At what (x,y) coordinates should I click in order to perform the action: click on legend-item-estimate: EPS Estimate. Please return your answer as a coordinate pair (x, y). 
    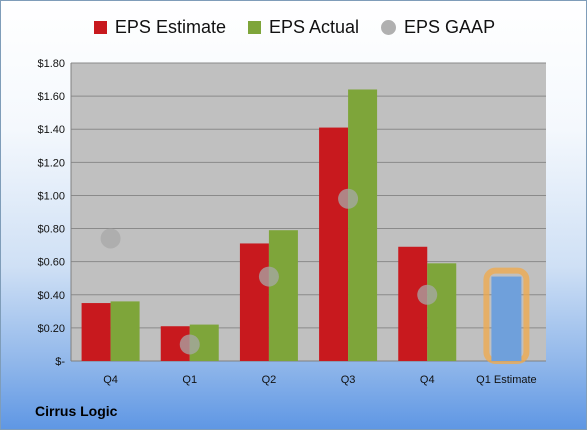
    Looking at the image, I should click on (159, 27).